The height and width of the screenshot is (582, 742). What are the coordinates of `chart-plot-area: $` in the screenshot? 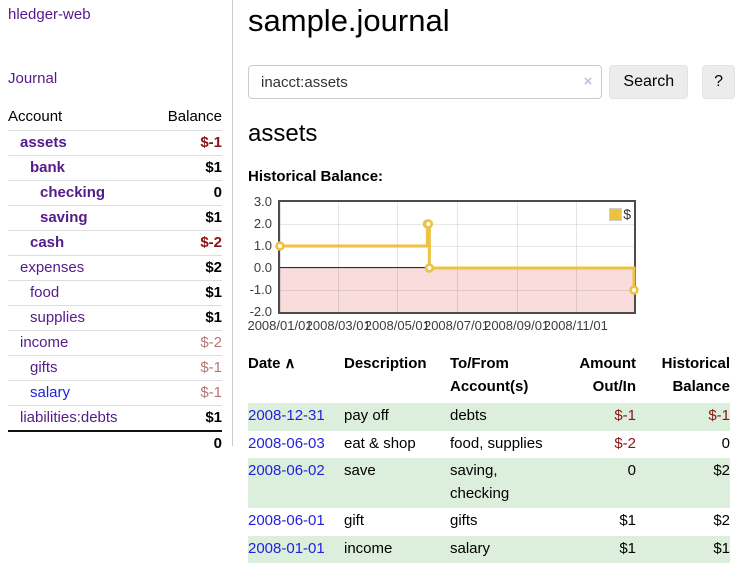 It's located at (457, 257).